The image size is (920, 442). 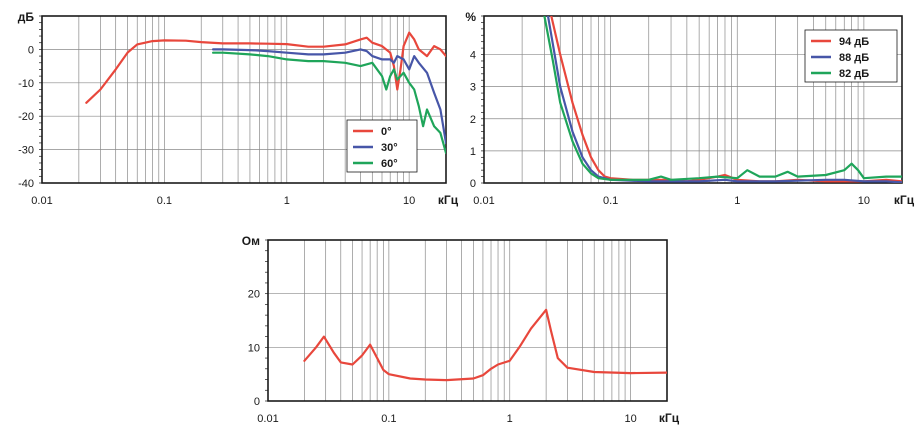 I want to click on legend-label: 30°, so click(x=389, y=148).